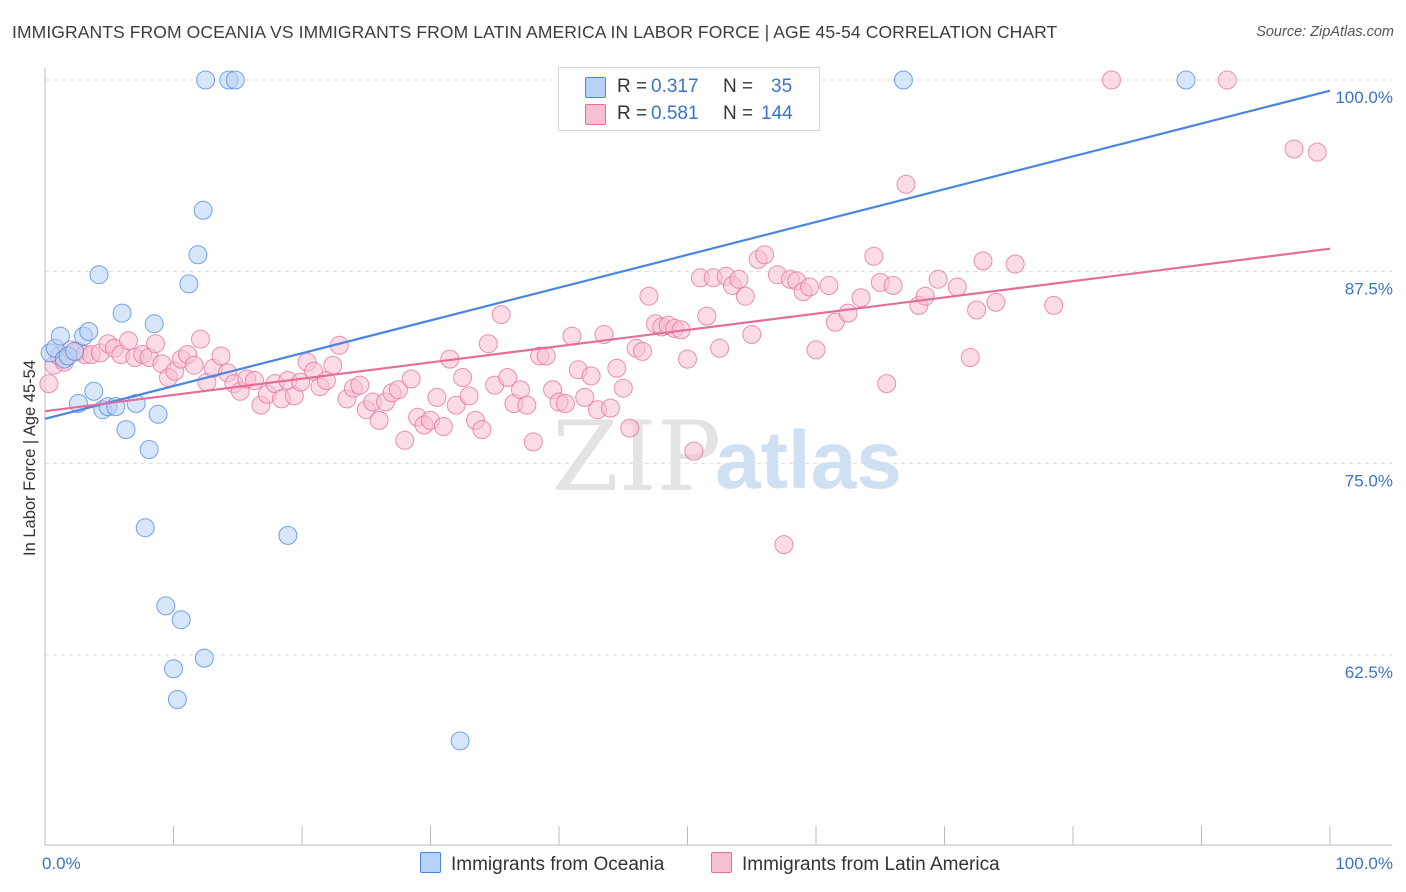  I want to click on y-tick-label: 62.5%, so click(1369, 672).